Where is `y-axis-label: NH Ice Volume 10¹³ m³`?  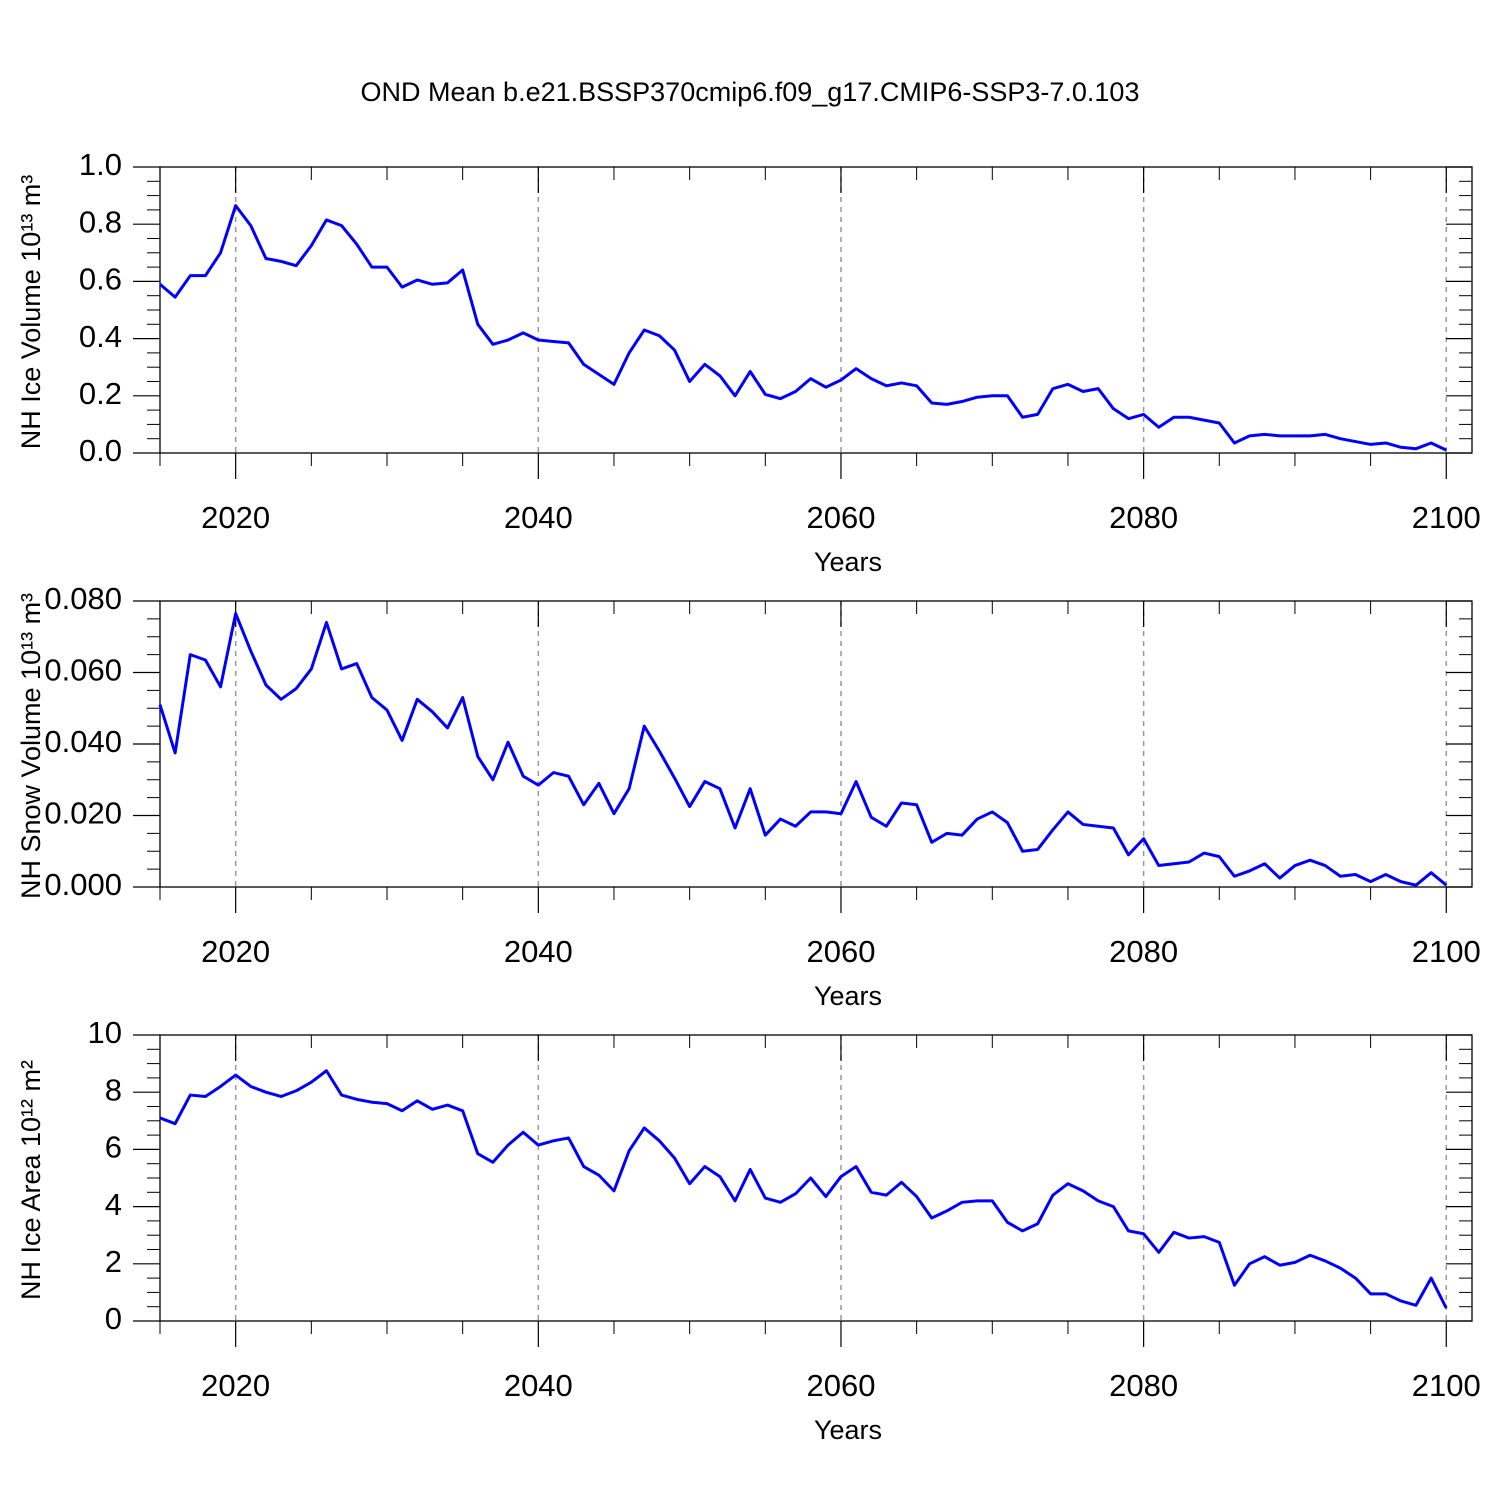
y-axis-label: NH Ice Volume 10¹³ m³ is located at coordinates (31, 312).